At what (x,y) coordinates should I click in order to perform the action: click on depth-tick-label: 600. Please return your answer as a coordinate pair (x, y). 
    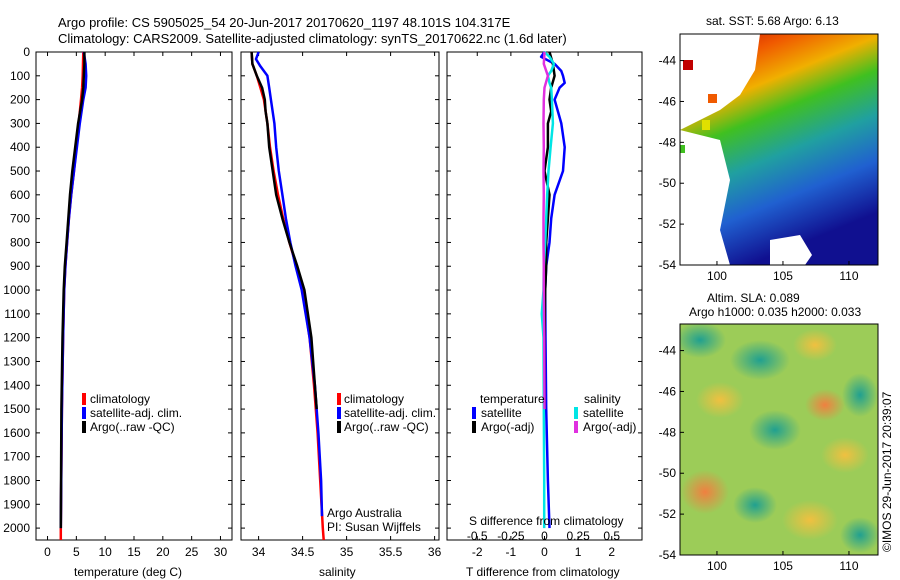
    Looking at the image, I should click on (20, 195).